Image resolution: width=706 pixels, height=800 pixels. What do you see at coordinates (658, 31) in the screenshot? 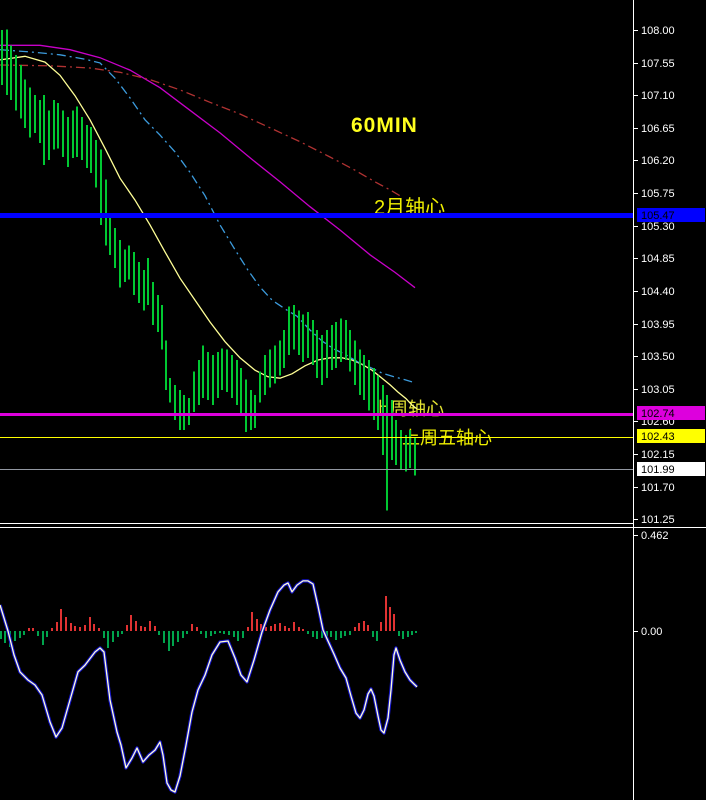
I see `price-tick-label: 108.00` at bounding box center [658, 31].